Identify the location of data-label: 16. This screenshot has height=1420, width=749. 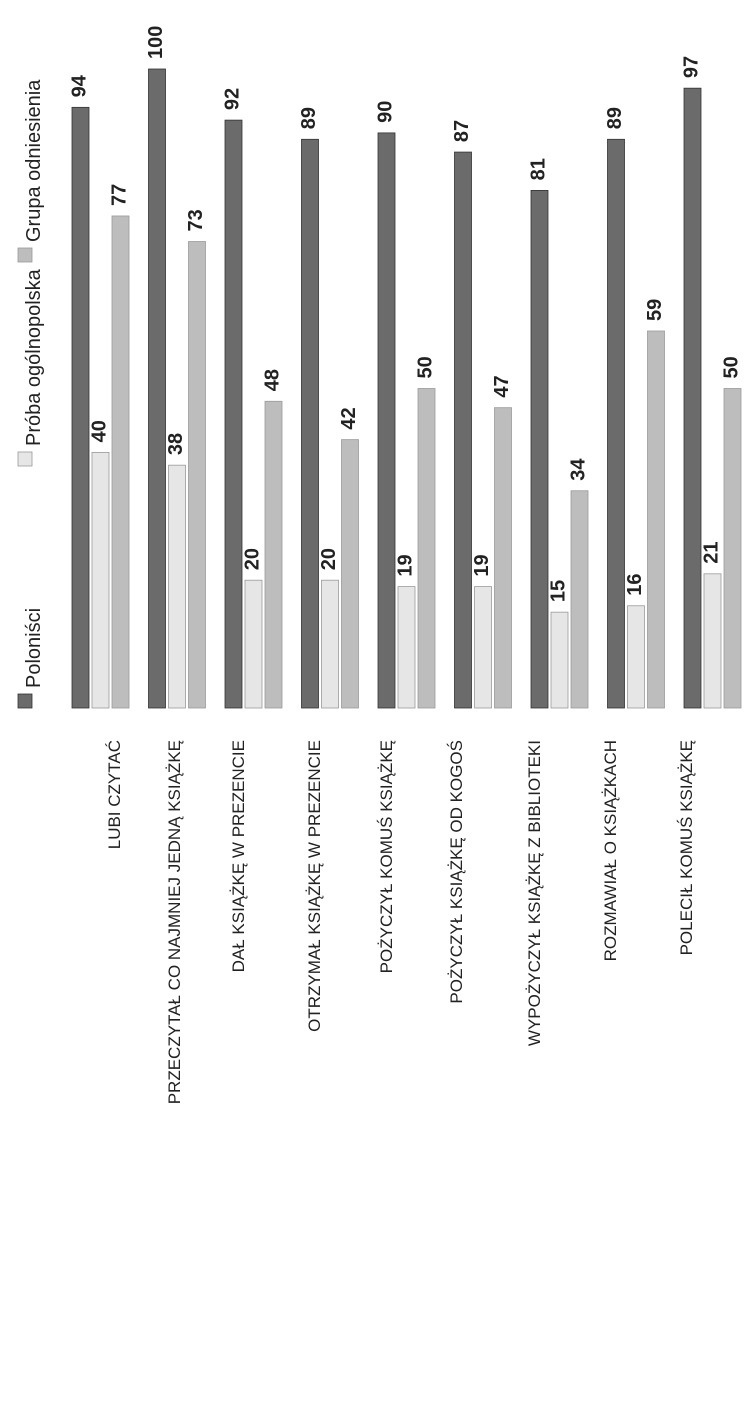
(635, 585).